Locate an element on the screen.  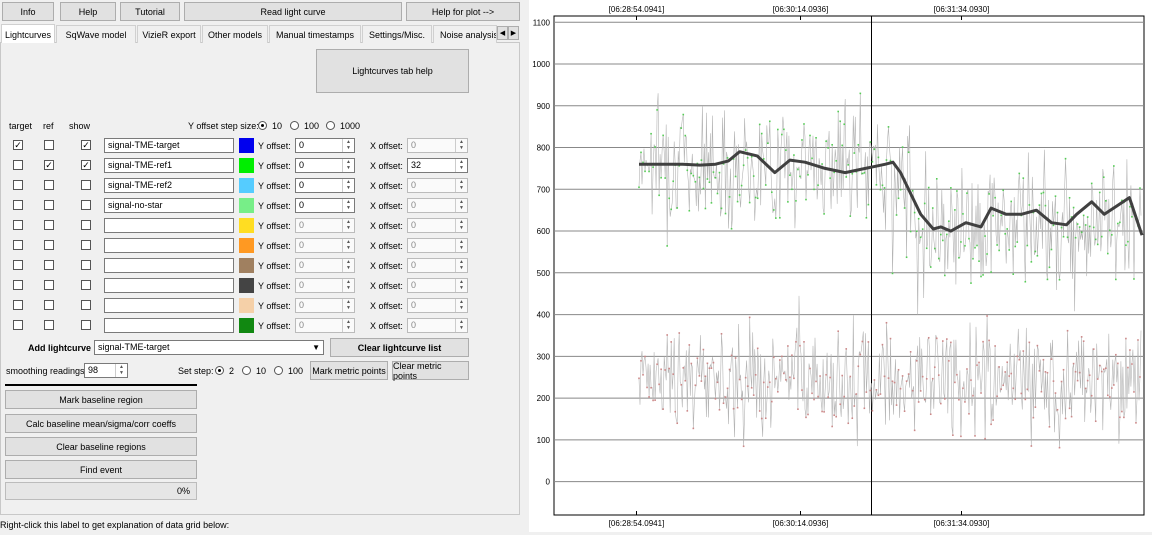
clear-baseline-regions-button: Clear baseline regions is located at coordinates (101, 446).